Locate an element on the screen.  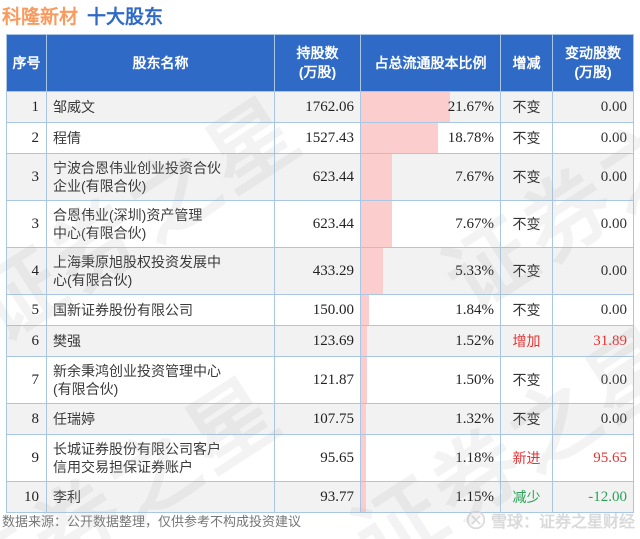
shareholder-name: 程倩 is located at coordinates (160, 138).